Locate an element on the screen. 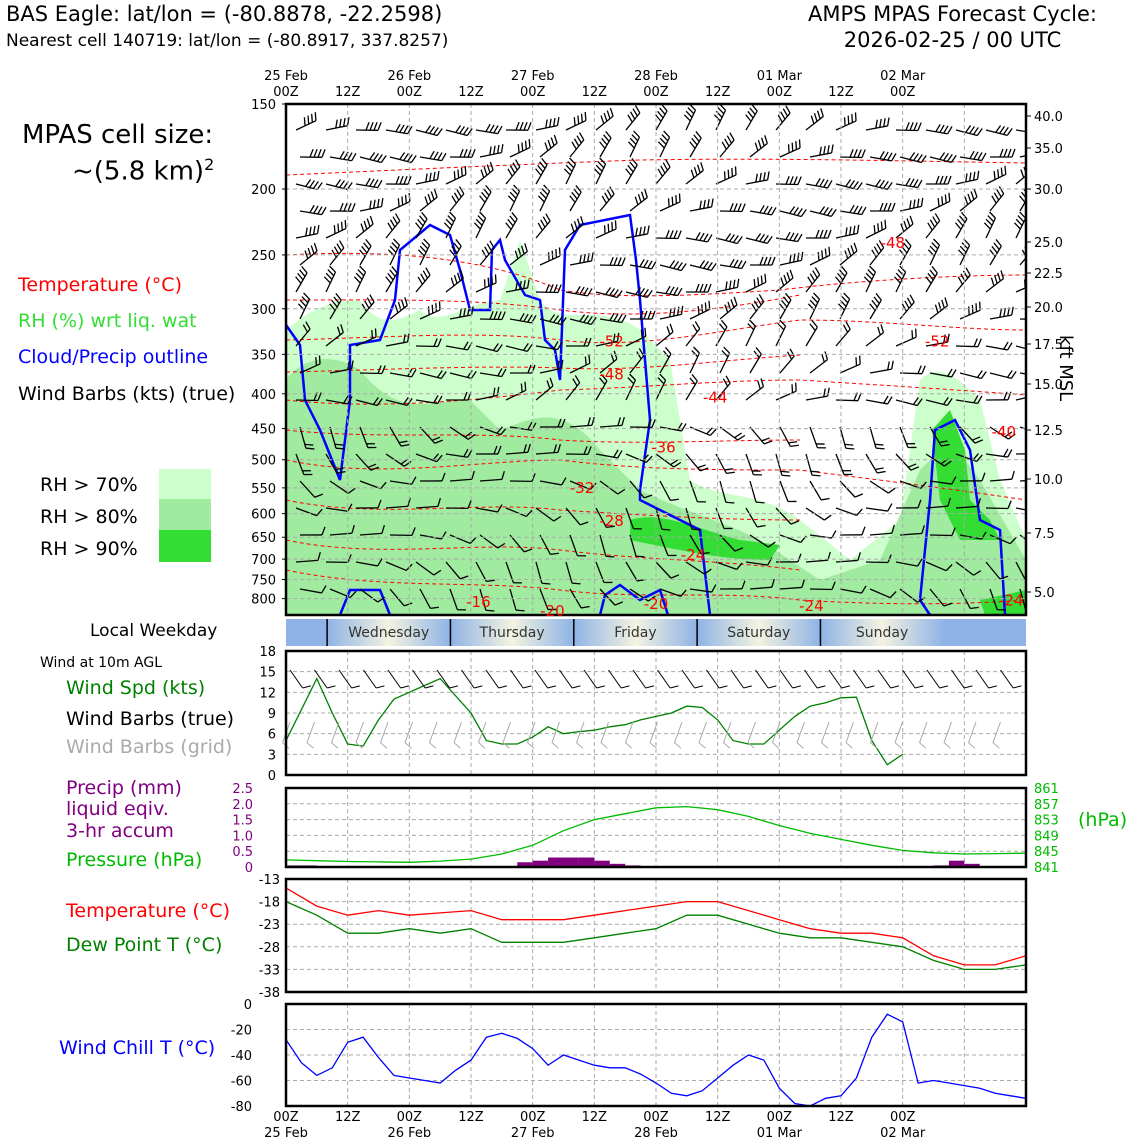 The image size is (1140, 1140). temp-contour-label: -32 is located at coordinates (582, 488).